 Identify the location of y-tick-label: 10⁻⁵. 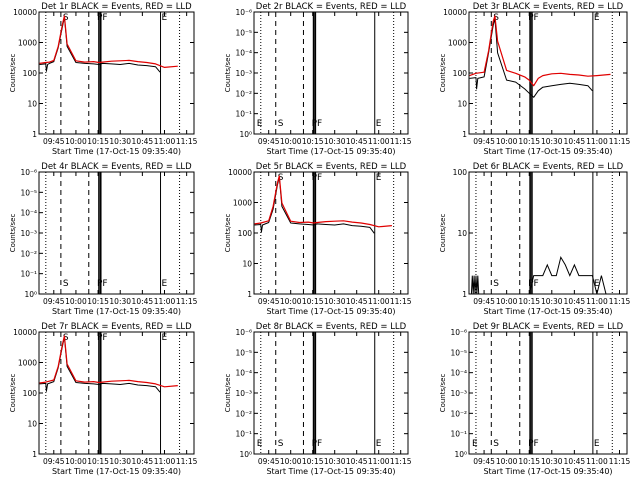
(243, 32).